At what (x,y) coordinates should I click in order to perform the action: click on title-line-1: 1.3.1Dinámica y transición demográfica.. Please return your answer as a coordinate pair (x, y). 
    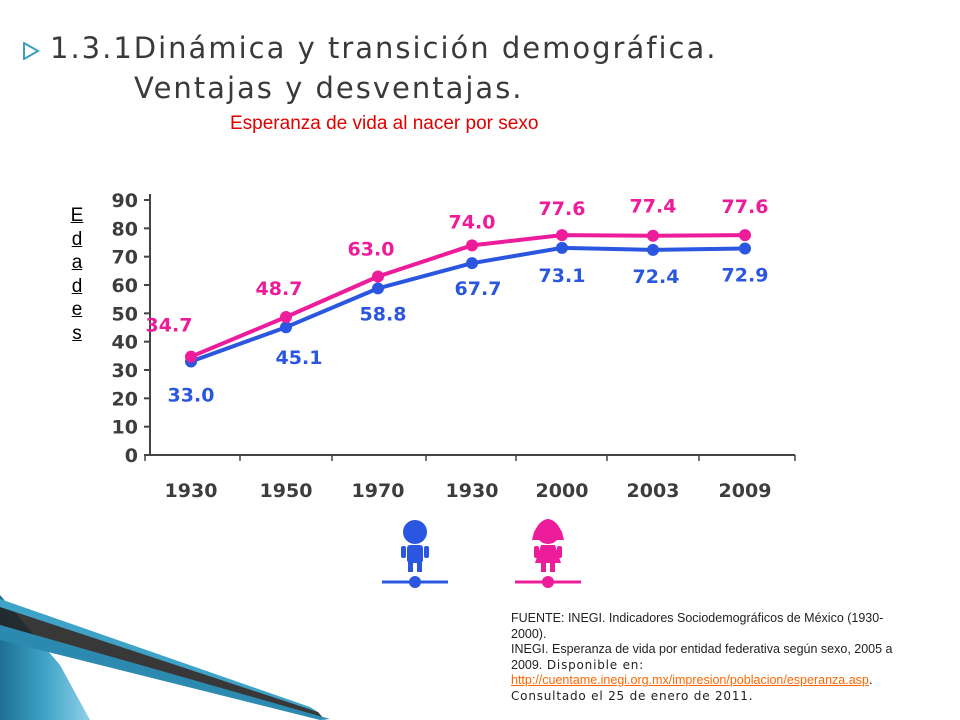
    Looking at the image, I should click on (384, 48).